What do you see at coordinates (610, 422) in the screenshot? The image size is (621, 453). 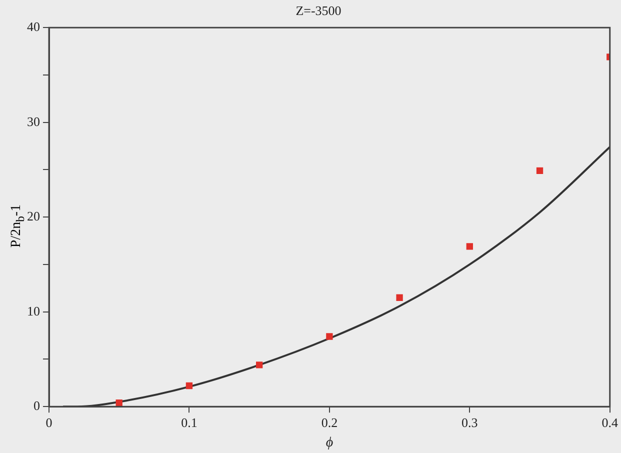 I see `x-tick-label: 0.4` at bounding box center [610, 422].